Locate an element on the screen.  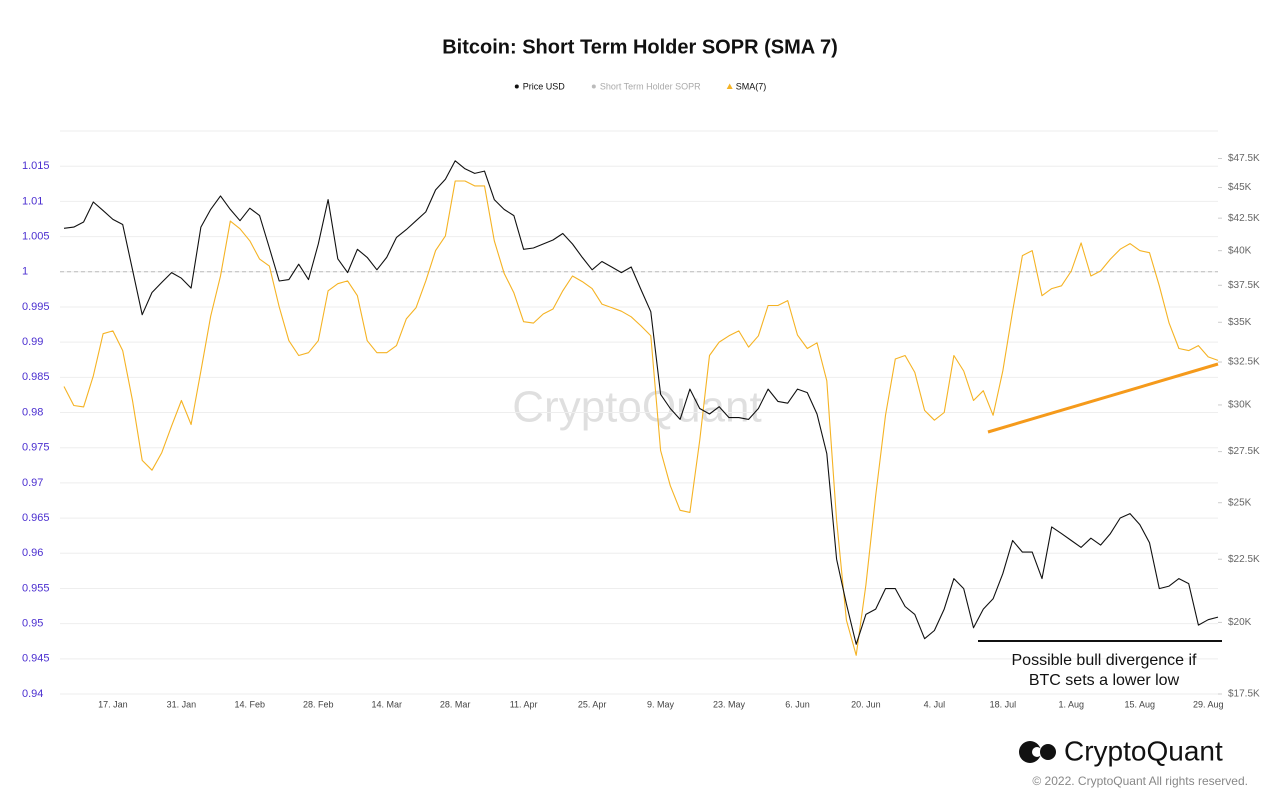
y-tick-label: 0.955 is located at coordinates (36, 588).